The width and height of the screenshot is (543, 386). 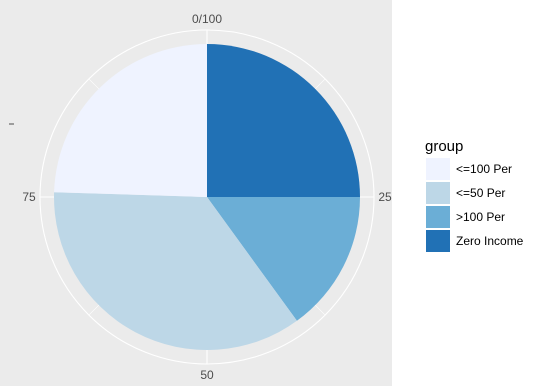 What do you see at coordinates (283, 120) in the screenshot?
I see `pie-slice-zero-income` at bounding box center [283, 120].